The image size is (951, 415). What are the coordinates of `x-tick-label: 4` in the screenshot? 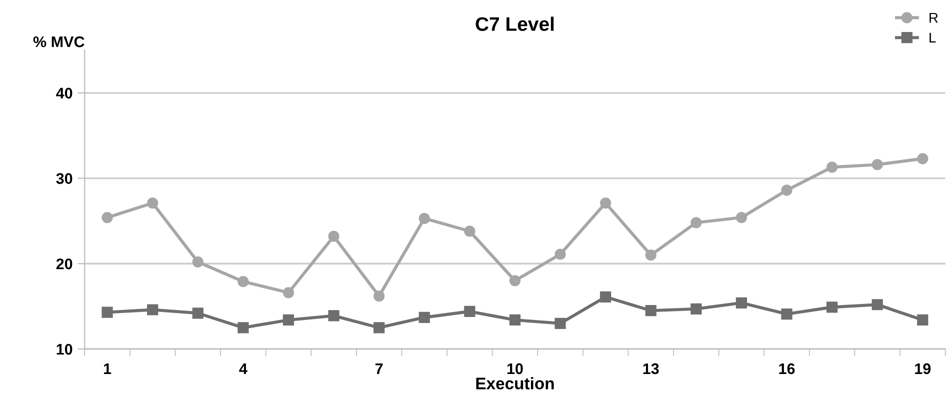 It's located at (243, 368).